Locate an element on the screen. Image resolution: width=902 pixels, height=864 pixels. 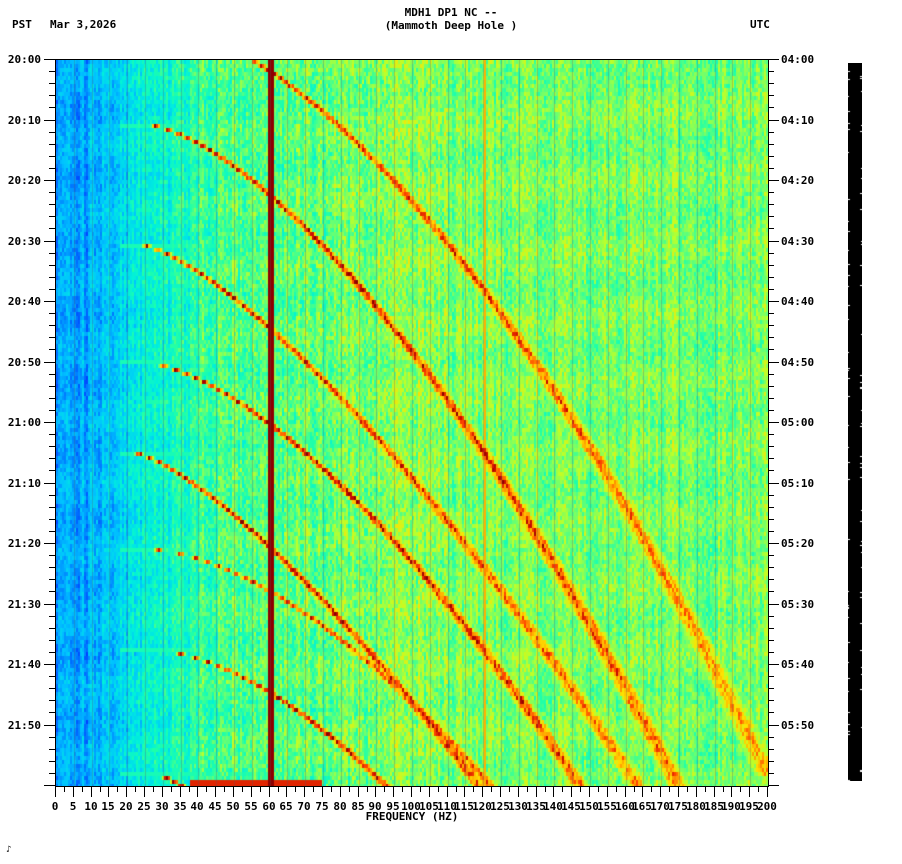
left-time-label: 20:00 is located at coordinates (24, 59).